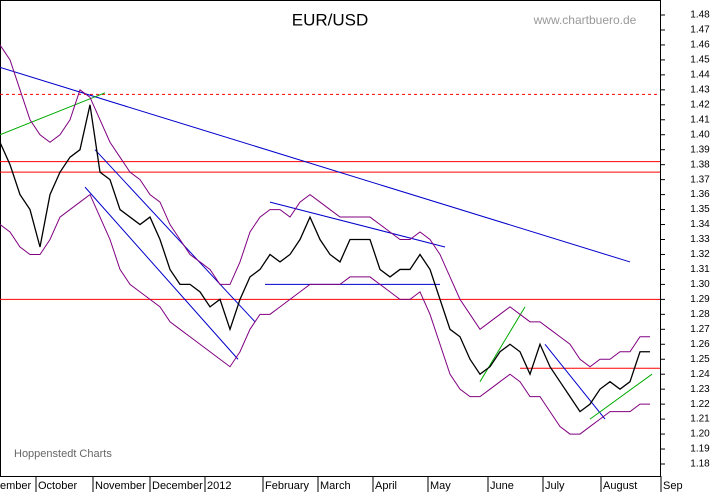 The height and width of the screenshot is (492, 720). I want to click on y-tick-label: 1.38, so click(700, 164).